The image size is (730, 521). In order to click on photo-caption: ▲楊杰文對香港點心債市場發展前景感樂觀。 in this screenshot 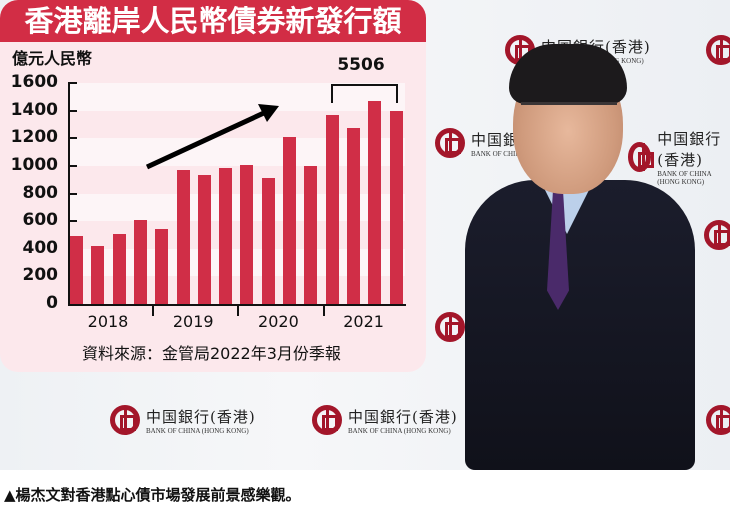, I will do `click(152, 495)`.